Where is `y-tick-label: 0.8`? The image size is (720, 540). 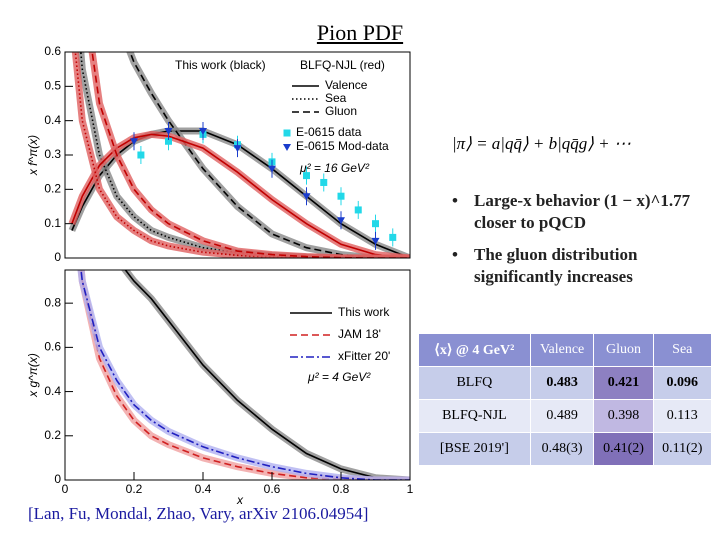
y-tick-label: 0.8 is located at coordinates (52, 302).